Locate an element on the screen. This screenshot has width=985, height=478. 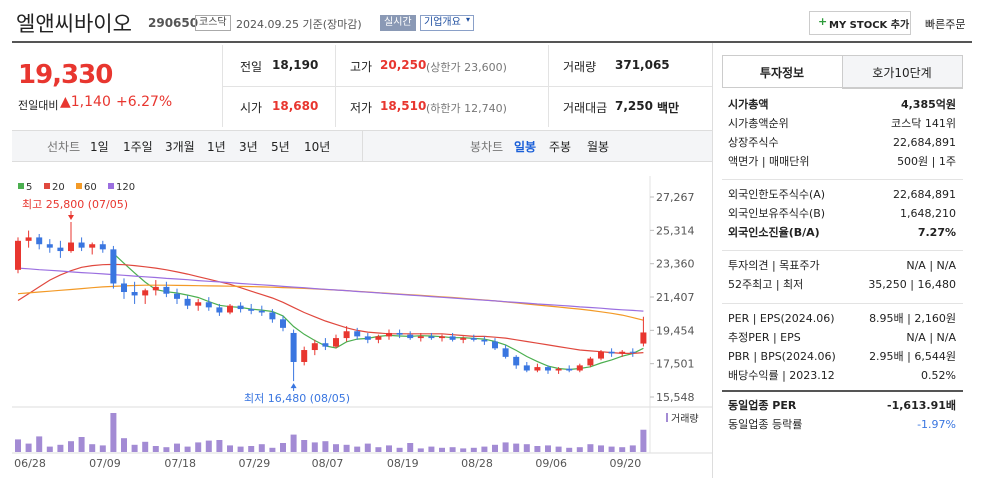
tab-group-label: 봉차트 is located at coordinates (487, 147).